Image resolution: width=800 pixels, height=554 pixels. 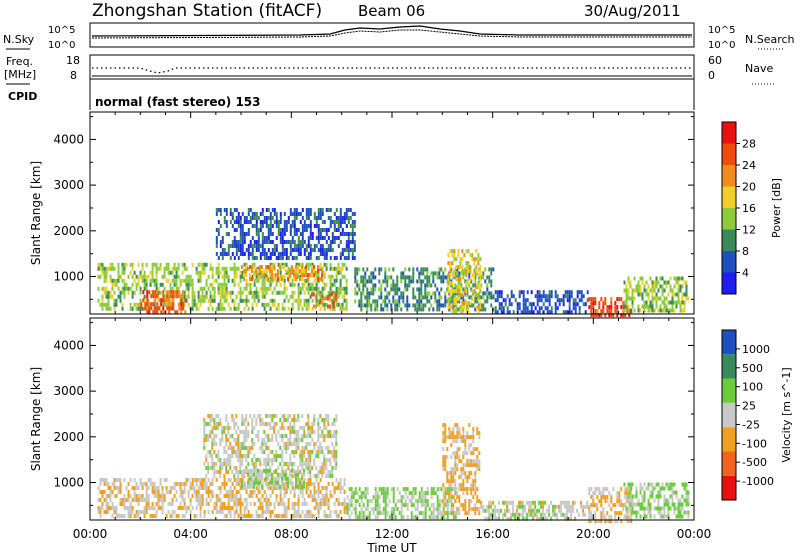 What do you see at coordinates (90, 534) in the screenshot?
I see `time-tick-label: 00:00` at bounding box center [90, 534].